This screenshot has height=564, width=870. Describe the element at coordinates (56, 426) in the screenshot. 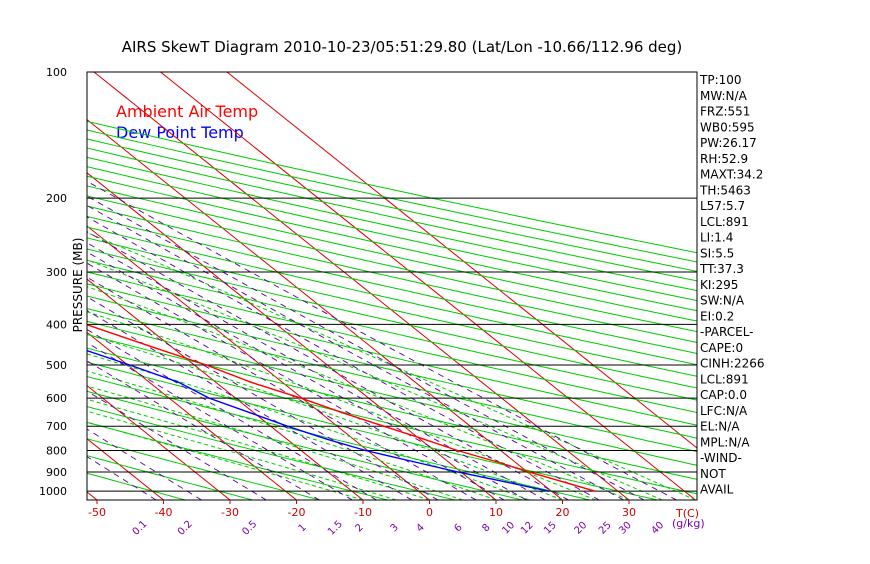

I see `pressure-tick-label: 700` at that location.